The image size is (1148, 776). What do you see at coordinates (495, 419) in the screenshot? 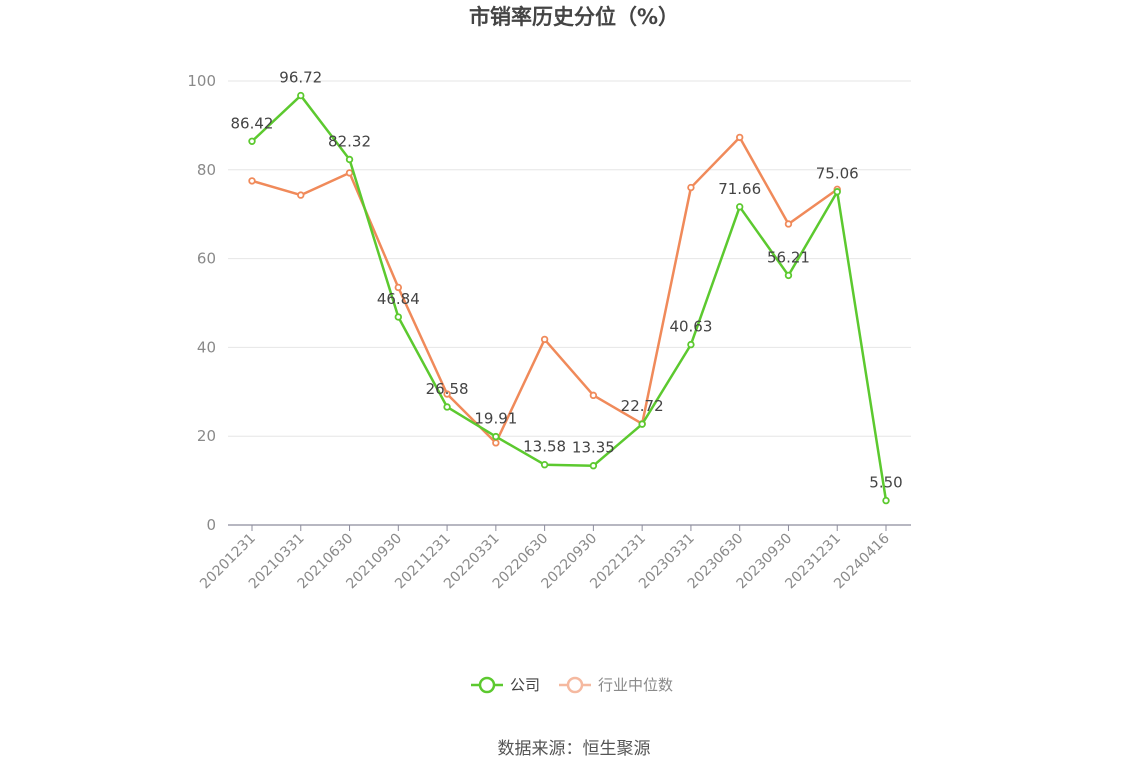
I see `data-label: 19.91` at bounding box center [495, 419].